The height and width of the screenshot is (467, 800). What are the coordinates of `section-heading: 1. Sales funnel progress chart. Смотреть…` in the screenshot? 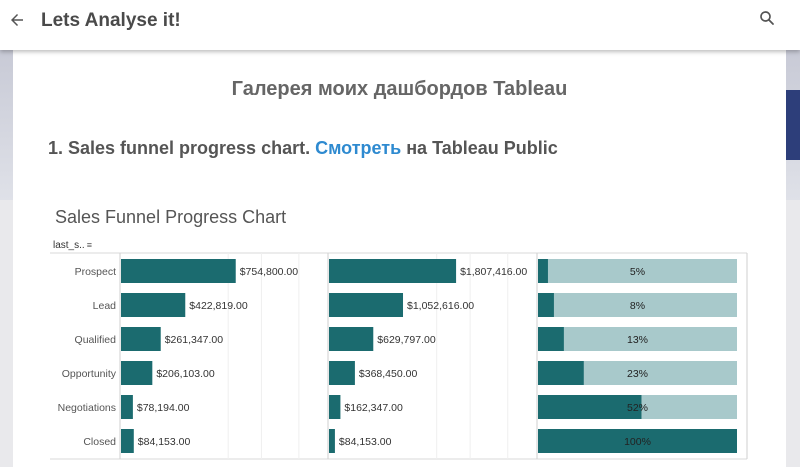 It's located at (303, 148).